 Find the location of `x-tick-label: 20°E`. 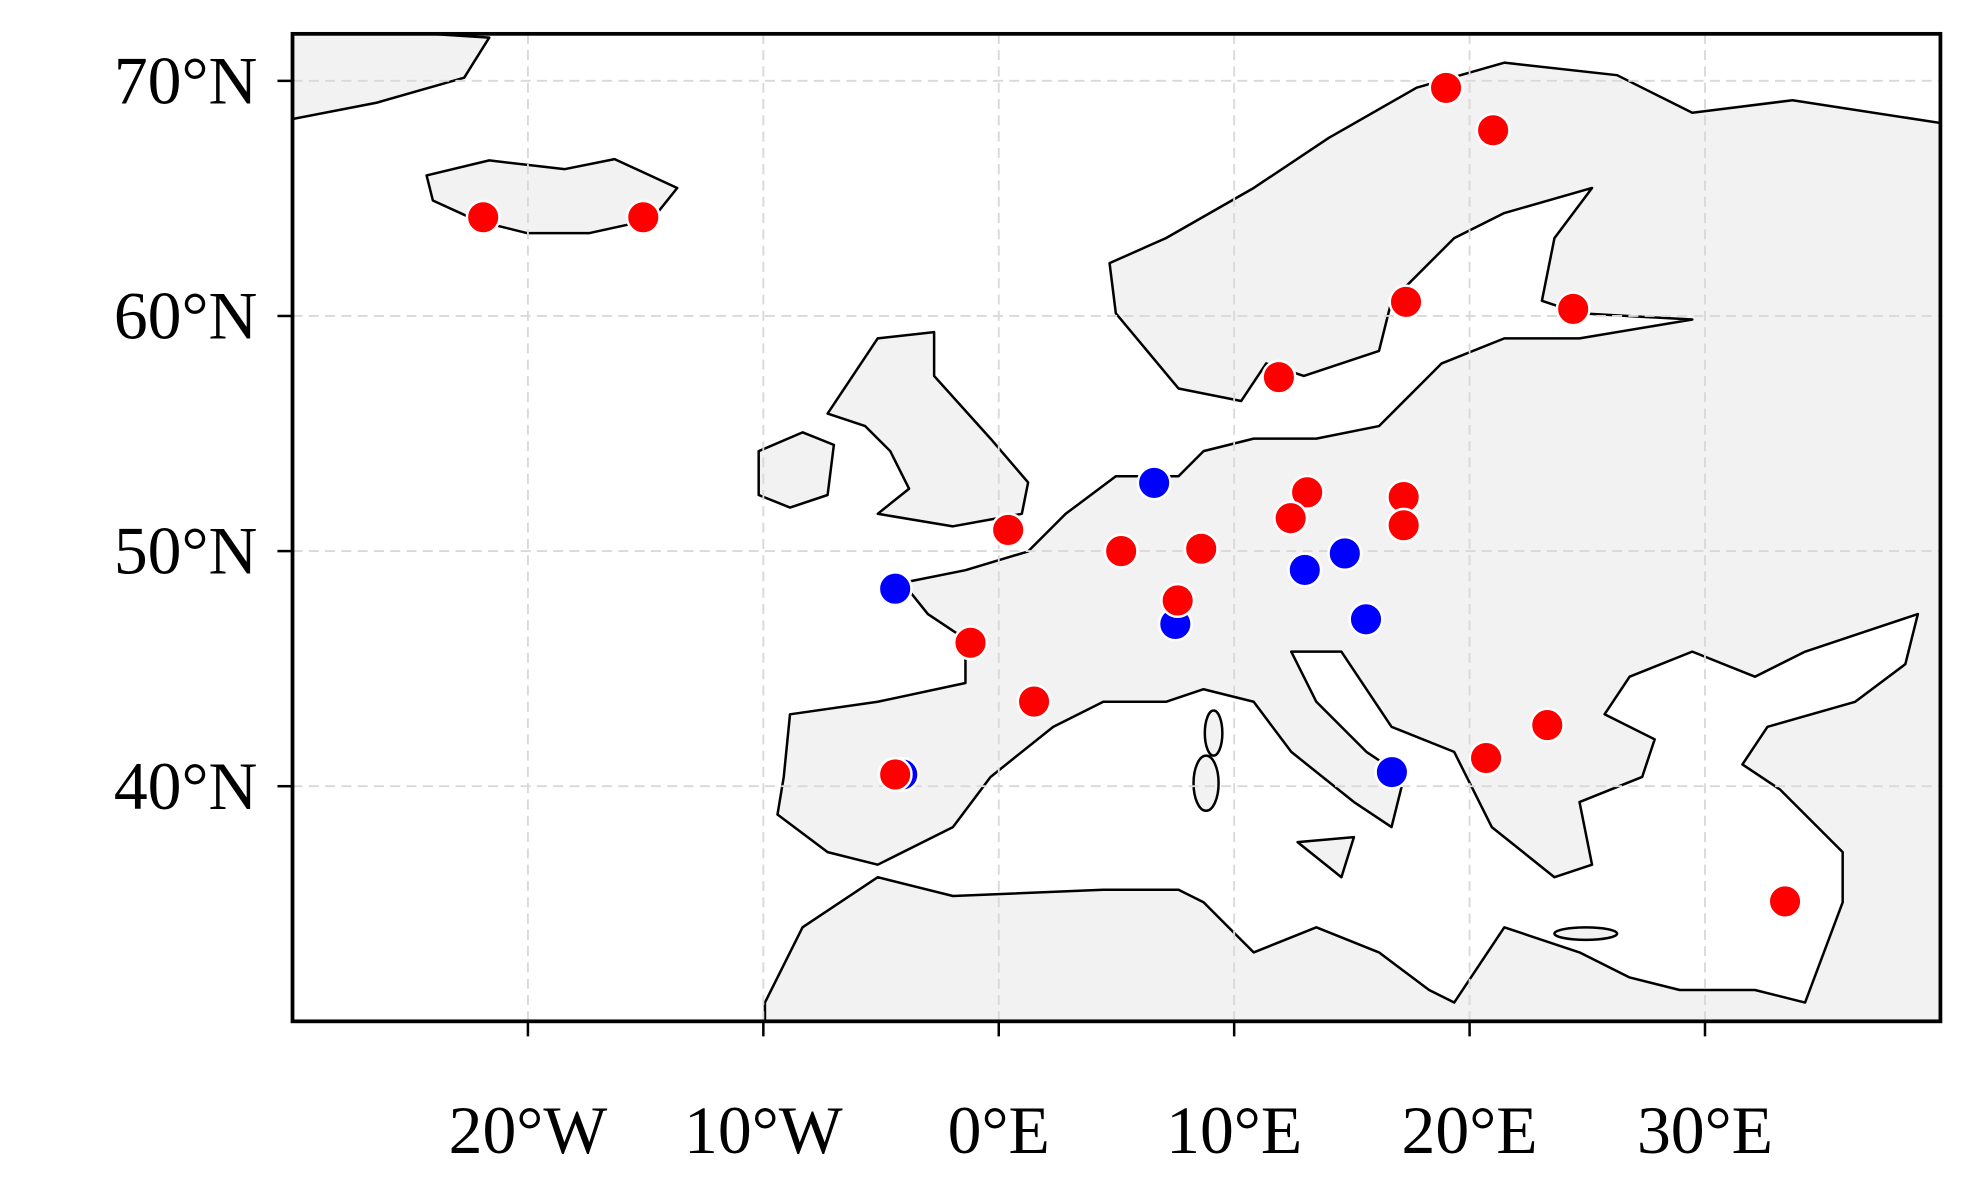

x-tick-label: 20°E is located at coordinates (1470, 1130).